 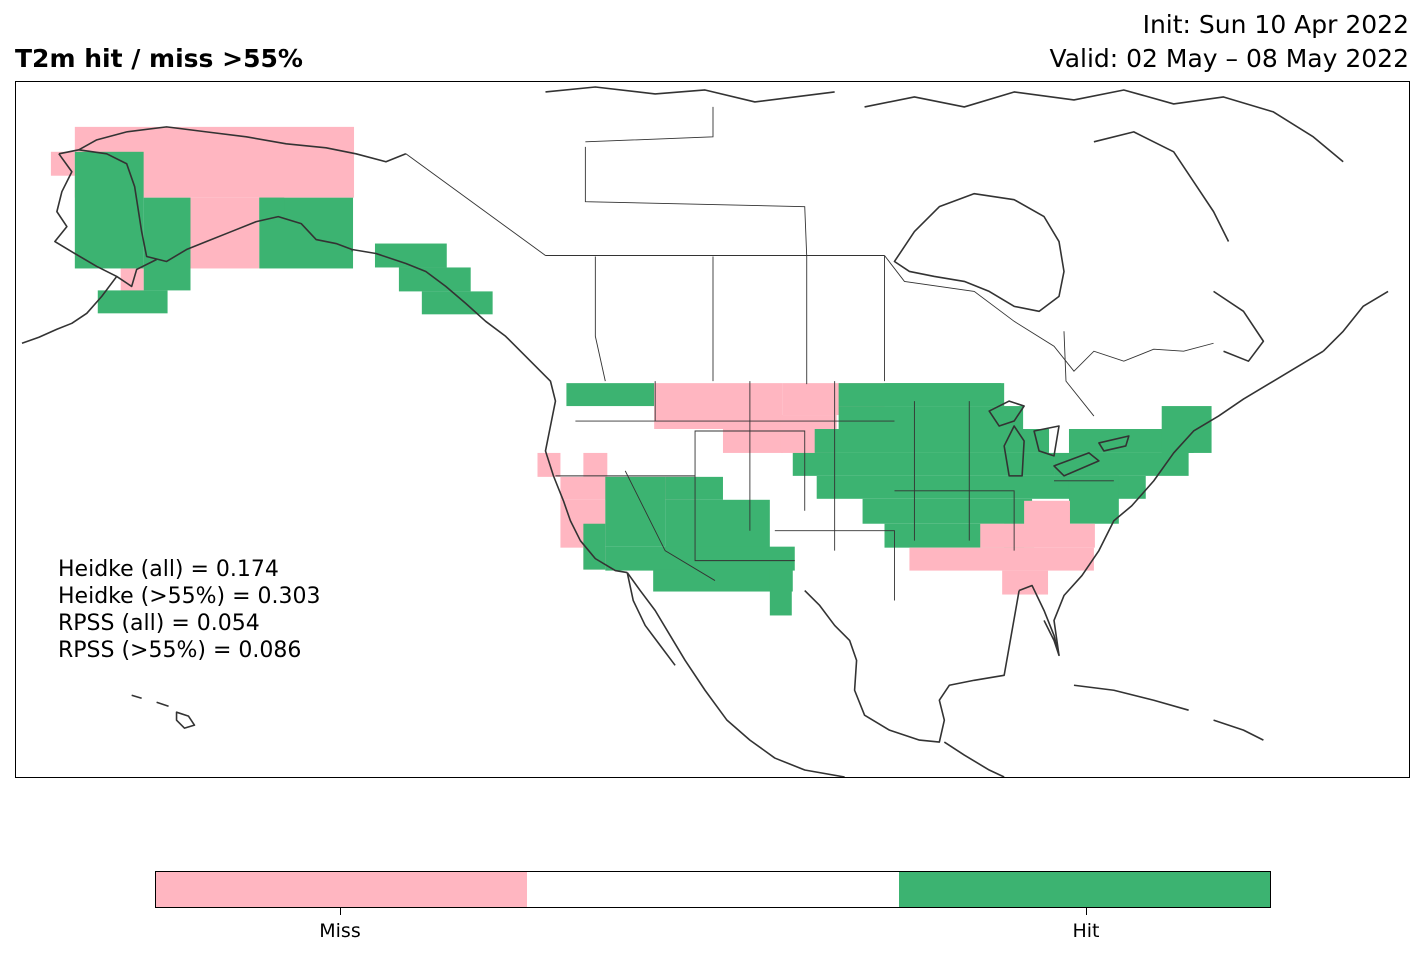 I want to click on rpss-all: RPSS (all) = 0.054, so click(x=159, y=623).